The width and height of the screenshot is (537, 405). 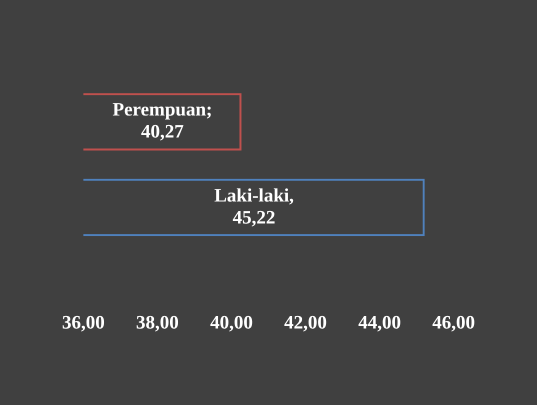 What do you see at coordinates (453, 323) in the screenshot?
I see `x-tick-label: 46,00` at bounding box center [453, 323].